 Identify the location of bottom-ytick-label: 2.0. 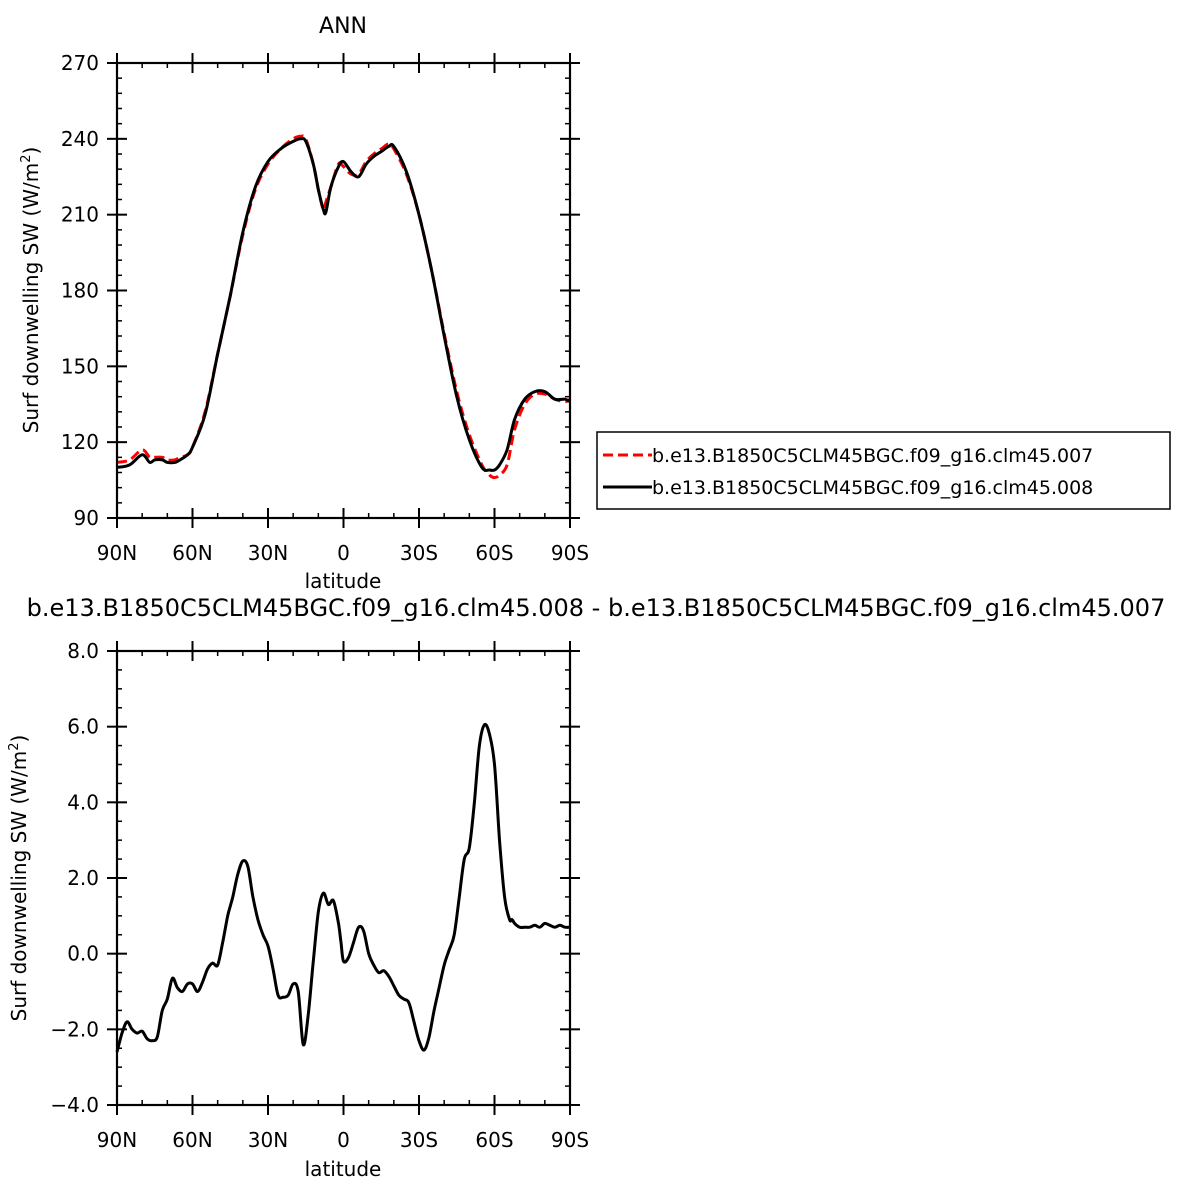
(83, 878).